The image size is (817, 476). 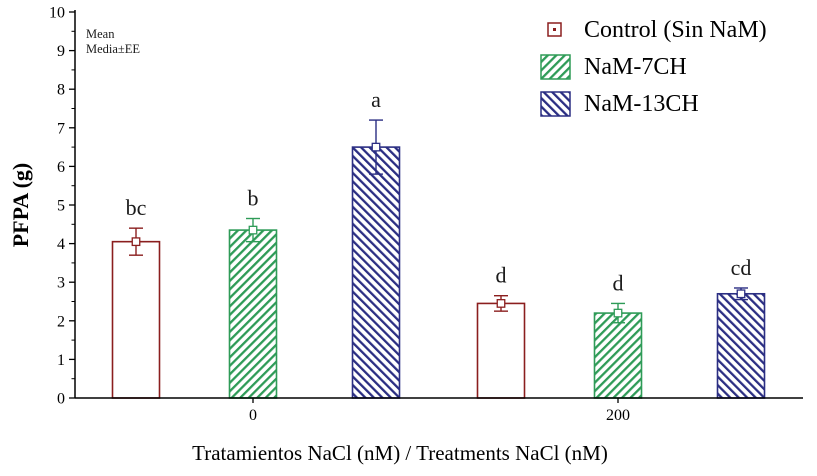 What do you see at coordinates (61, 399) in the screenshot?
I see `y-tick-label: 0` at bounding box center [61, 399].